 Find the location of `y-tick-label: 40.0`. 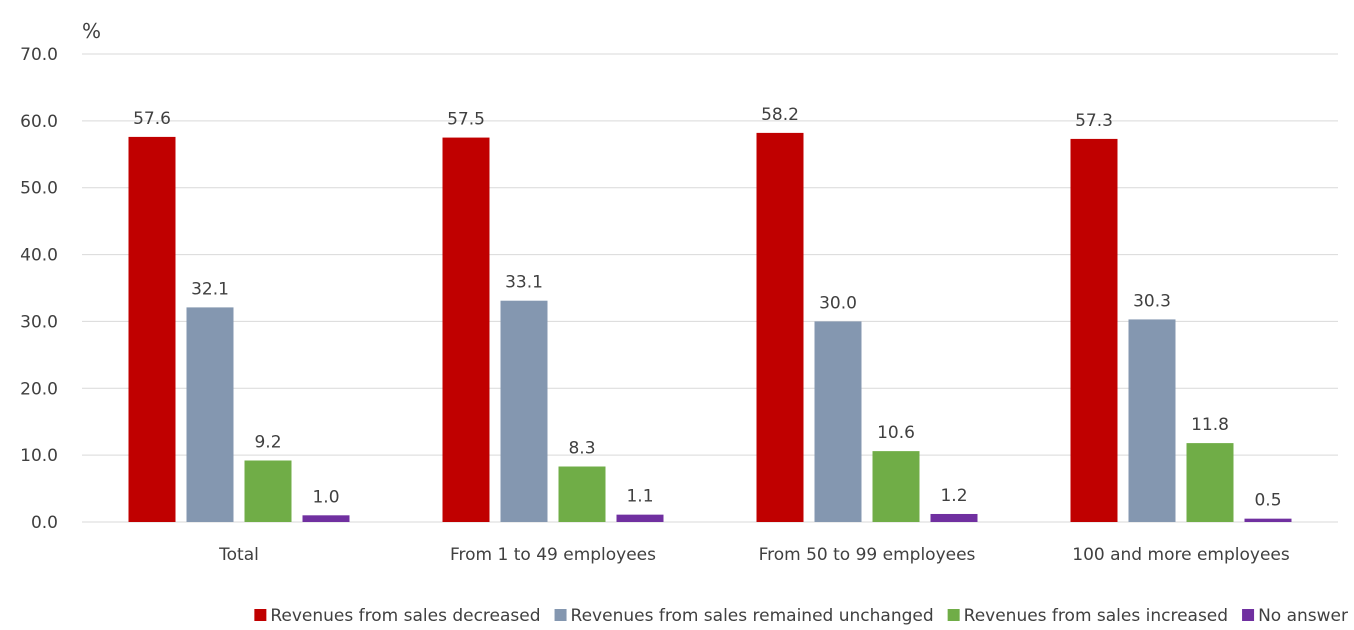

y-tick-label: 40.0 is located at coordinates (39, 256).